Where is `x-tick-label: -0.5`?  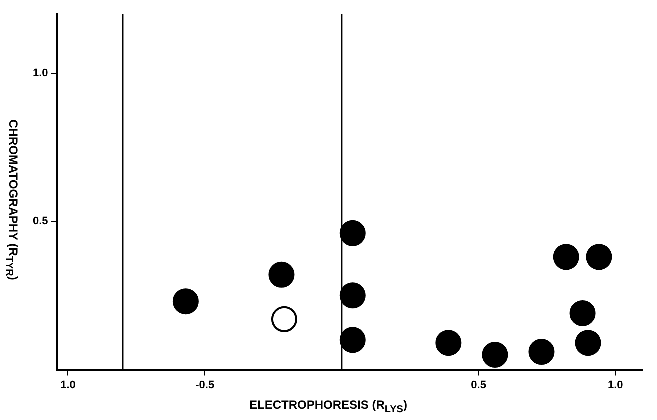 x-tick-label: -0.5 is located at coordinates (205, 385).